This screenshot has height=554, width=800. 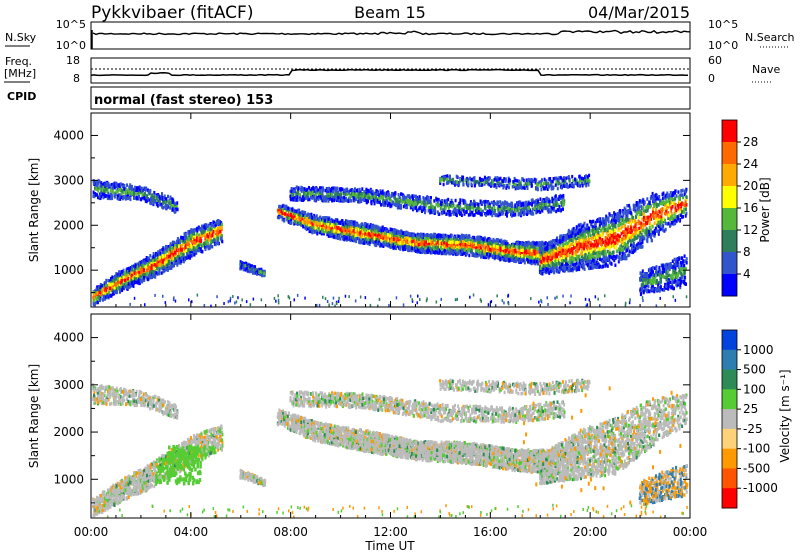 What do you see at coordinates (389, 73) in the screenshot?
I see `freq-trace` at bounding box center [389, 73].